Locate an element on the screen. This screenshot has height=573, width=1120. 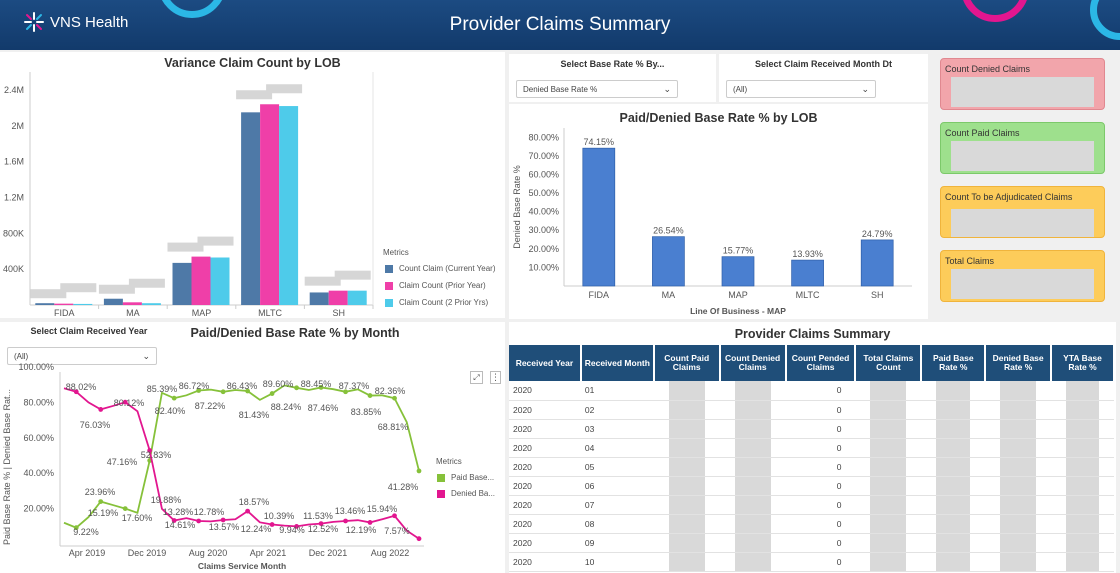
denied-value-label: 15.94% is located at coordinates (382, 509).